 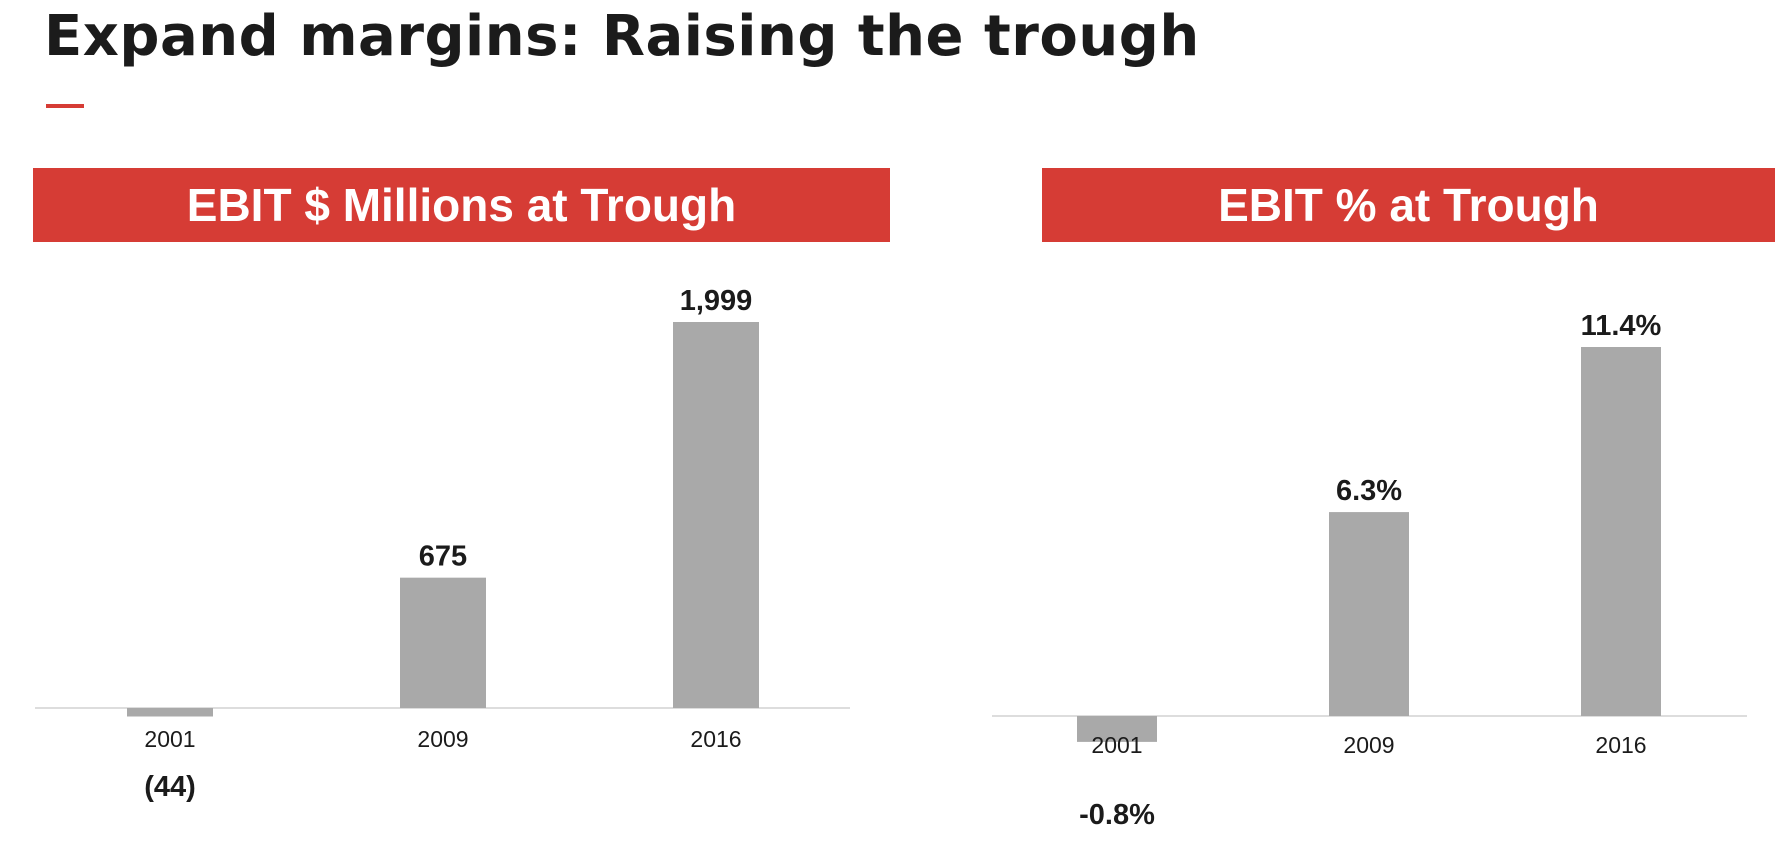 I want to click on data-label-2016: 1,999, so click(x=716, y=301).